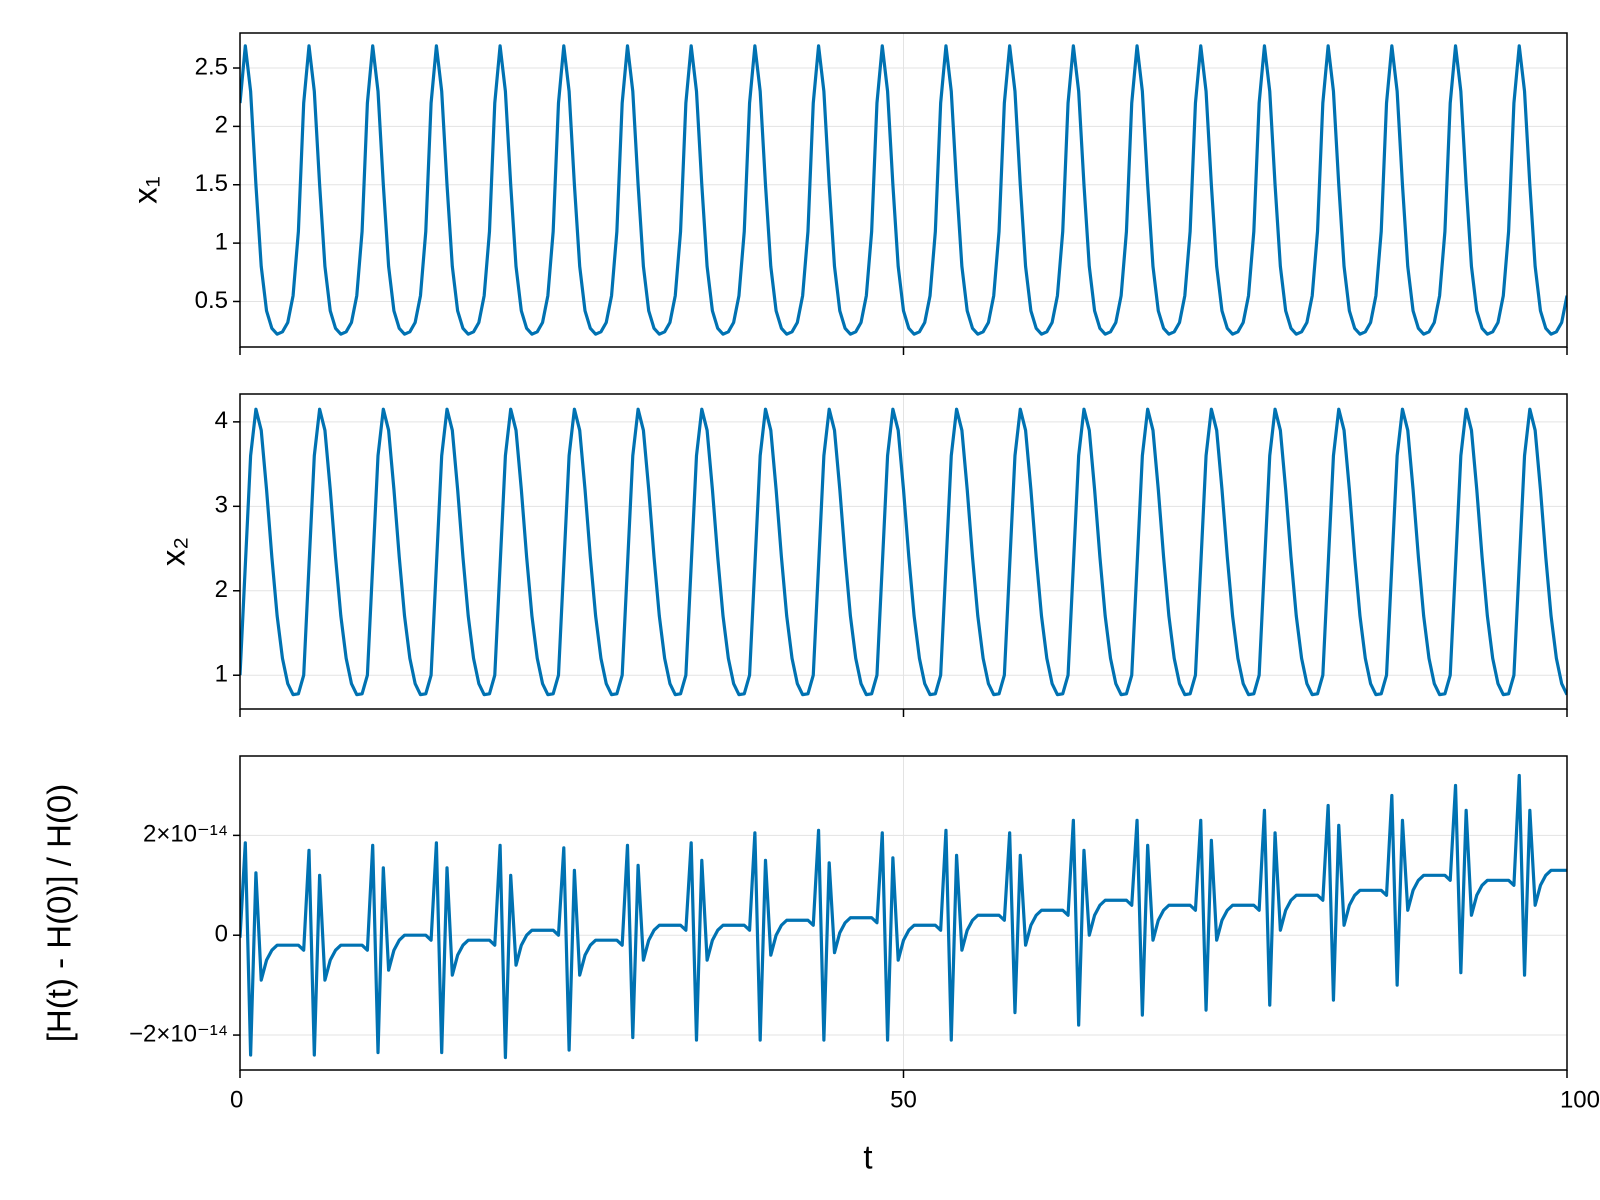 The width and height of the screenshot is (1600, 1200). What do you see at coordinates (59, 913) in the screenshot?
I see `y-axis-label: [H(t) - H(0)] / H(0)` at bounding box center [59, 913].